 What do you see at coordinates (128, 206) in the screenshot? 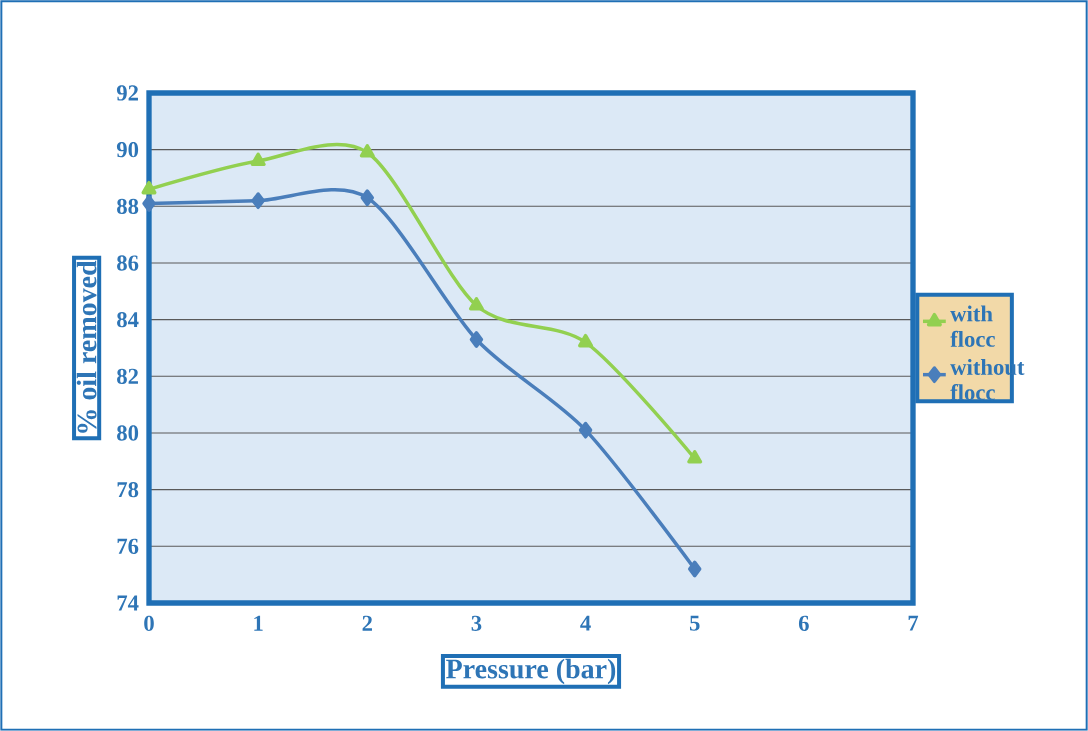
I see `y-tick-label: 88` at bounding box center [128, 206].